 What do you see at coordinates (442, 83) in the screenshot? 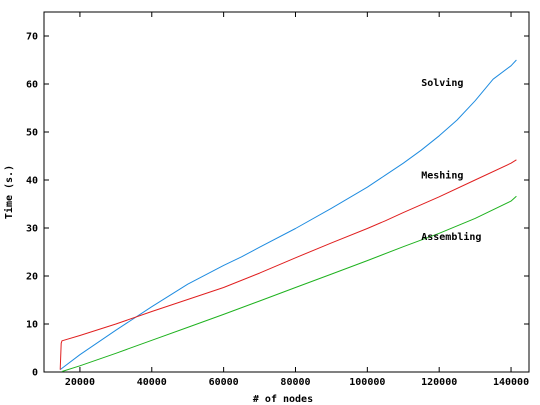
I see `series-label-solving: Solving` at bounding box center [442, 83].